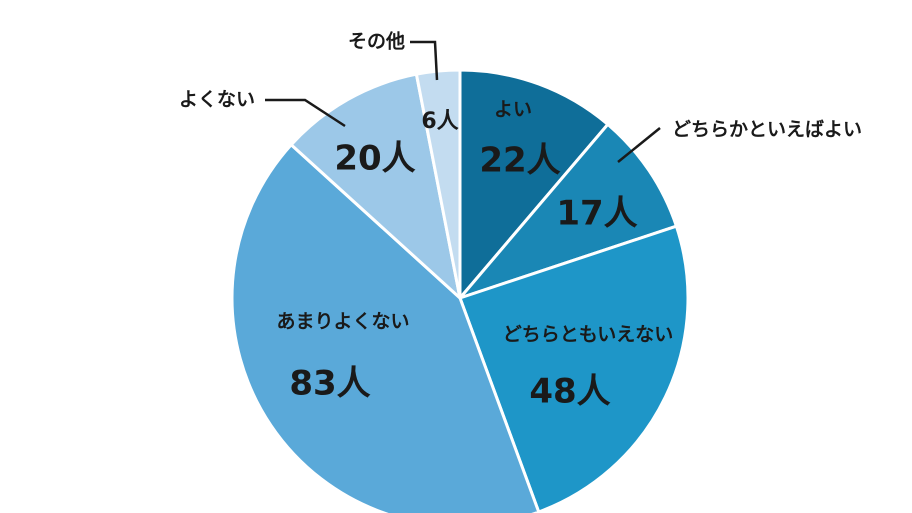 This screenshot has height=513, width=912. What do you see at coordinates (569, 392) in the screenshot?
I see `value-label: 48人` at bounding box center [569, 392].